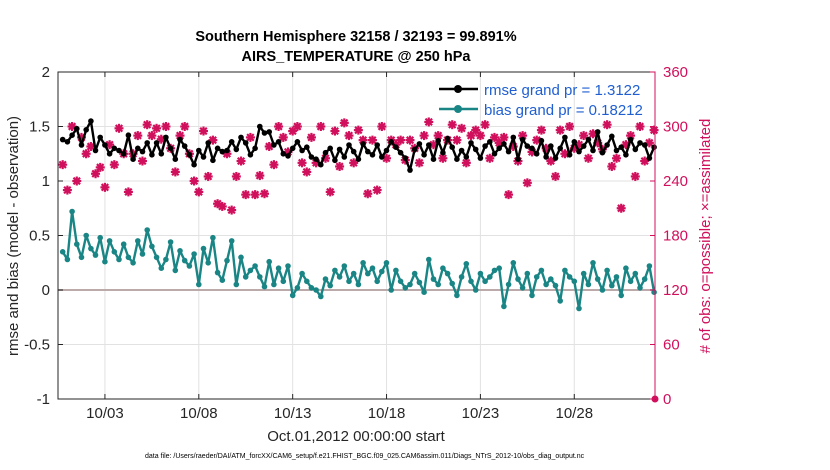  What do you see at coordinates (43, 399) in the screenshot?
I see `y-tick-label: -1` at bounding box center [43, 399].